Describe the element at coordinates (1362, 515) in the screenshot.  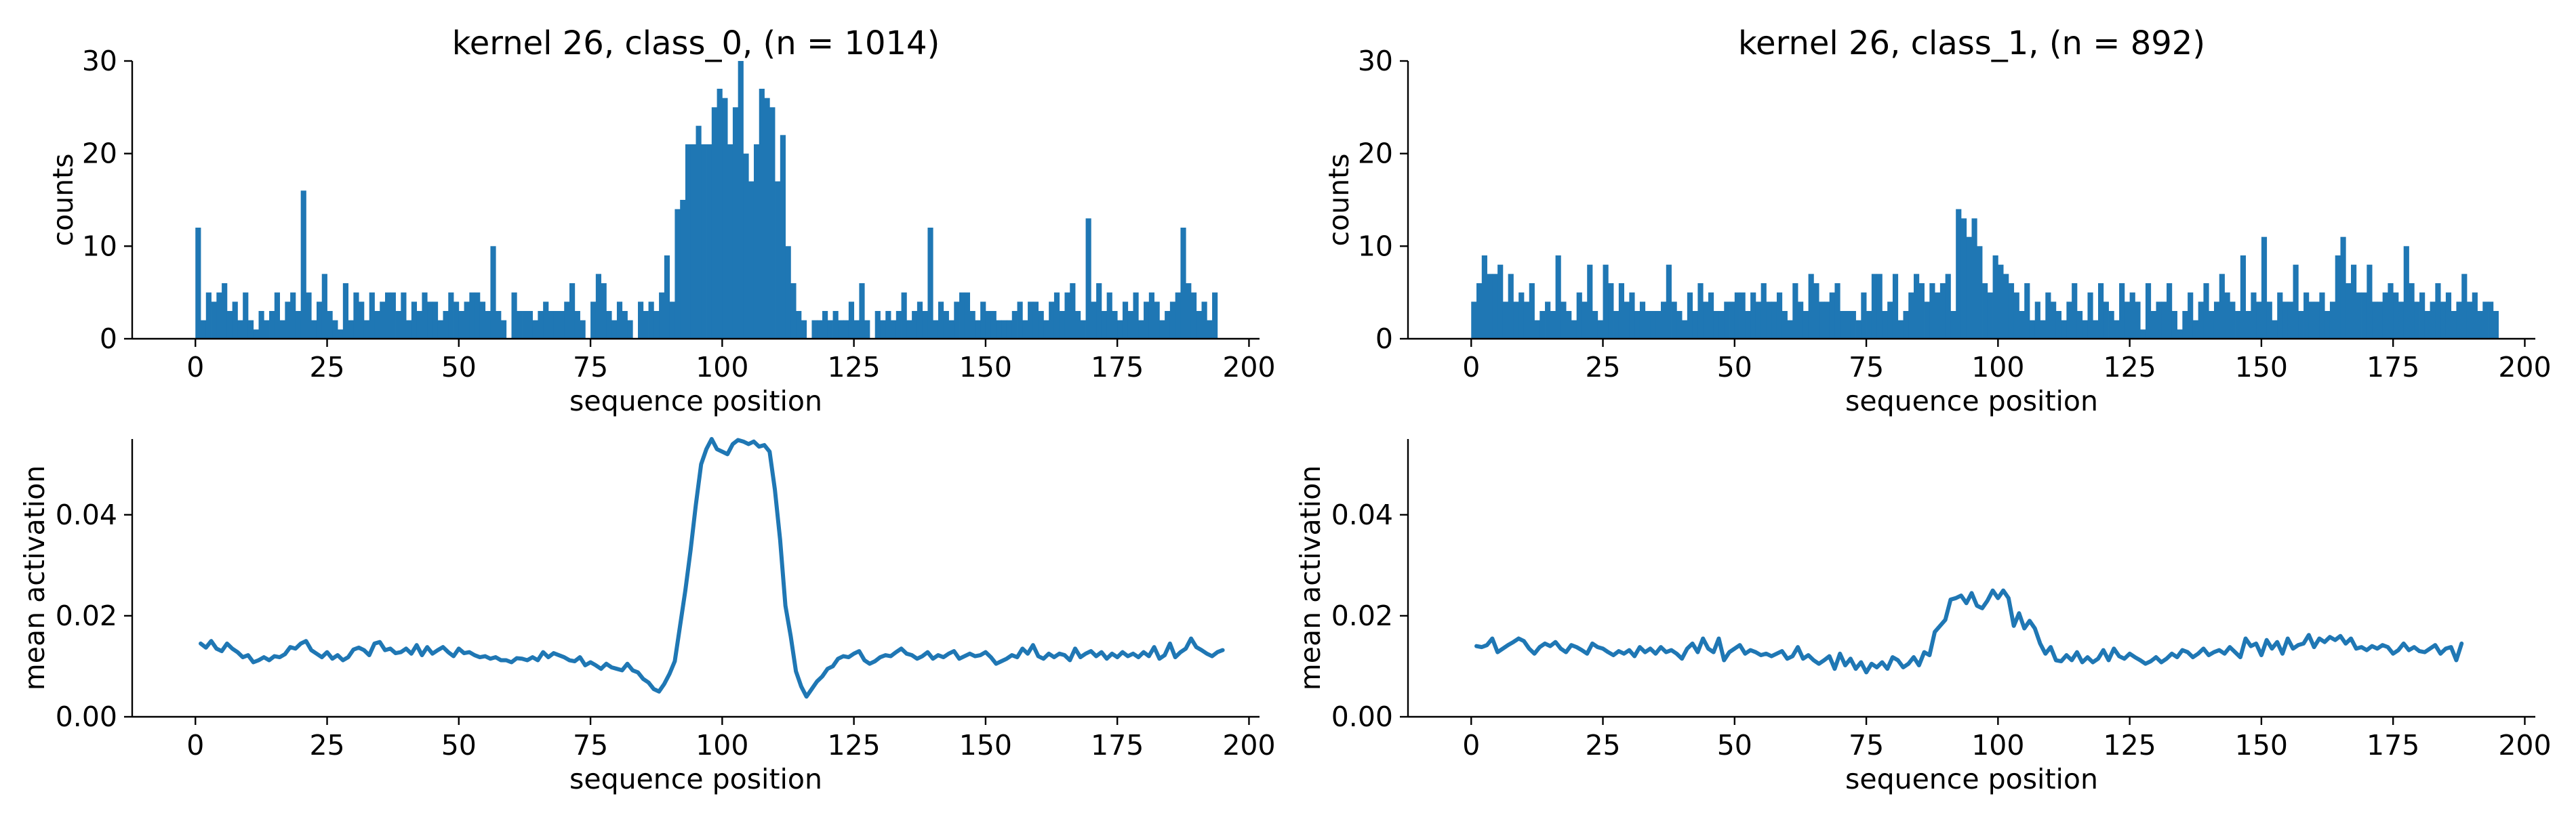
I see `y-tick-label: 0.04` at that location.